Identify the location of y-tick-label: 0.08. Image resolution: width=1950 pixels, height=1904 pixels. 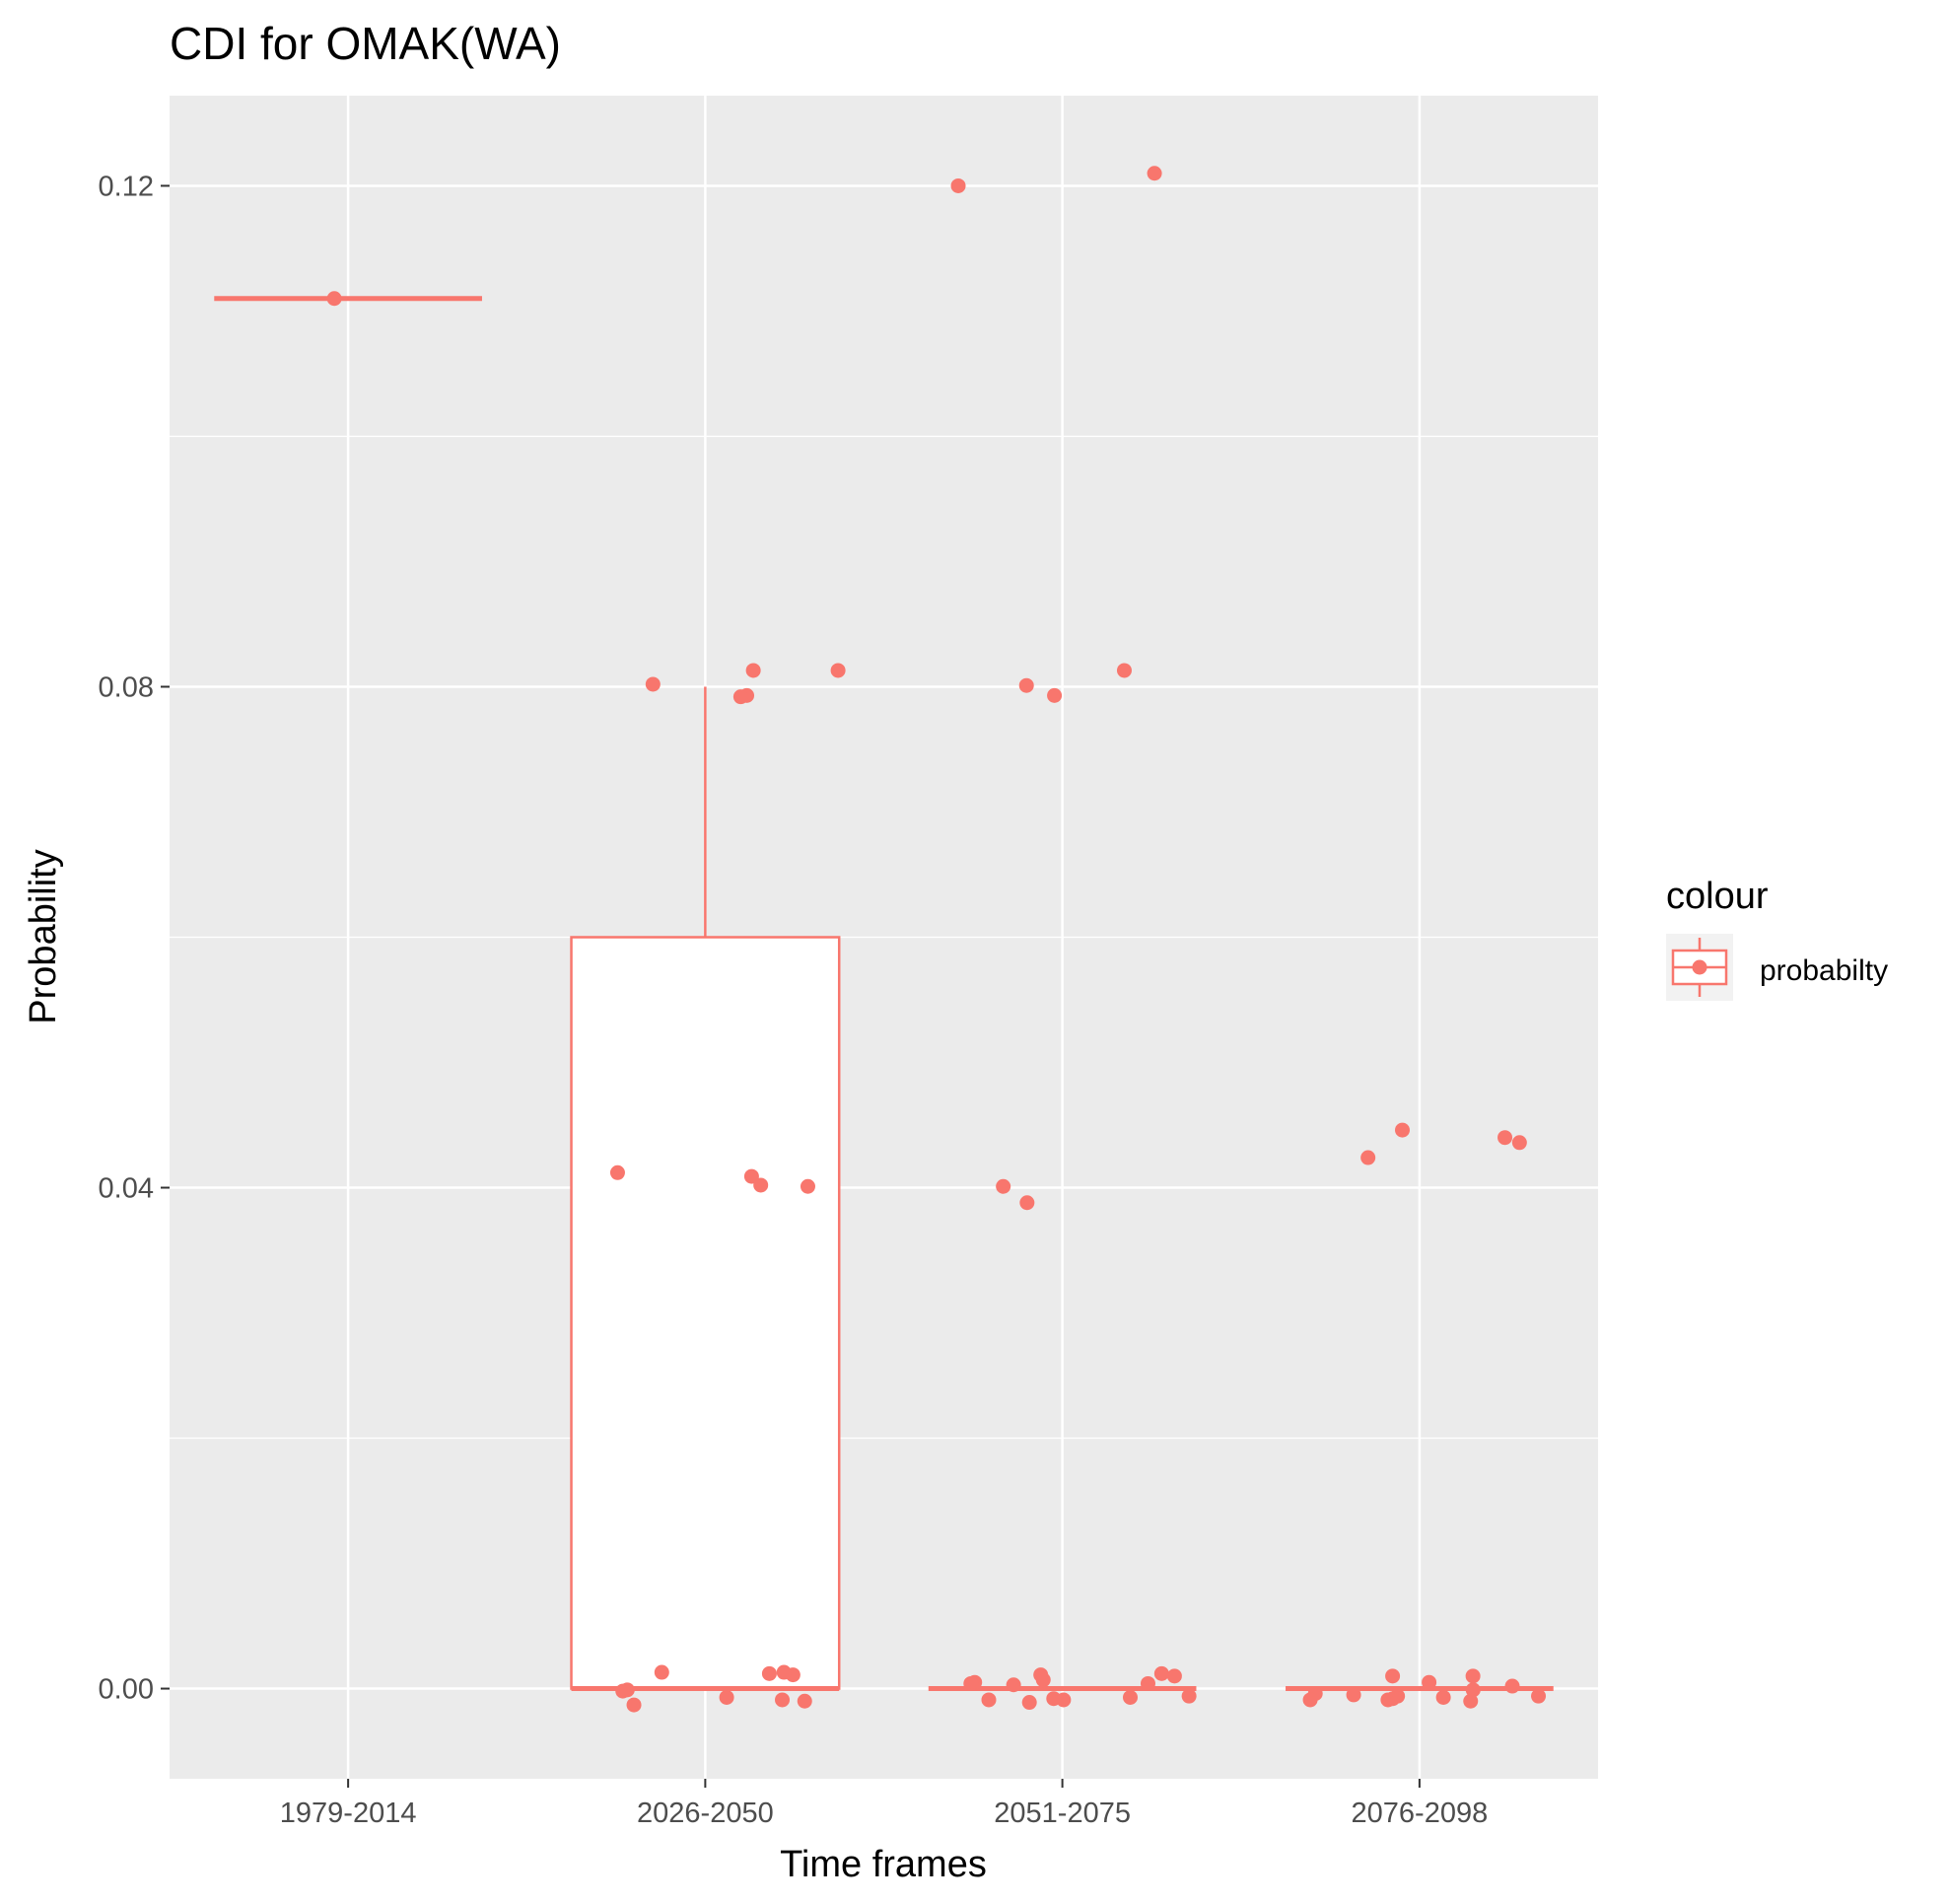
(126, 687).